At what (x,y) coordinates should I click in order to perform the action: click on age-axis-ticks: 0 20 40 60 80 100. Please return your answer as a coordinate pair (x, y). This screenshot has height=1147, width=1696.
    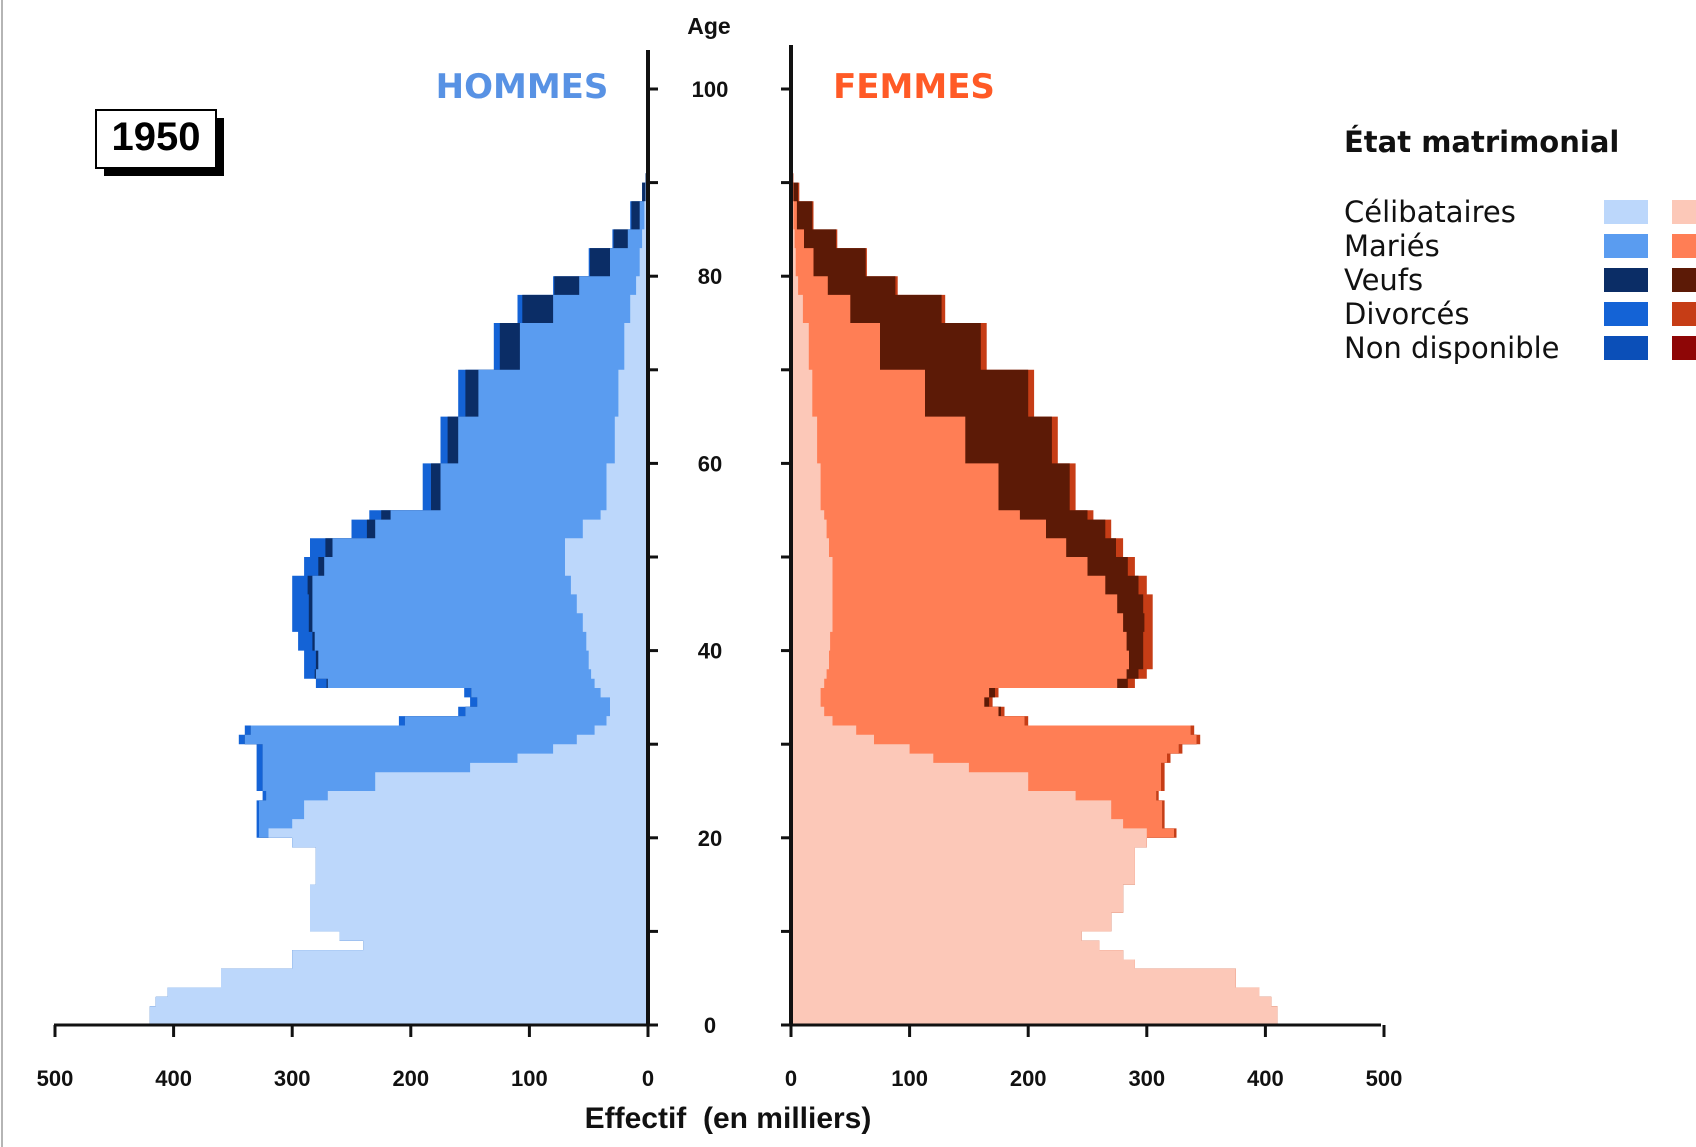
    Looking at the image, I should click on (719, 557).